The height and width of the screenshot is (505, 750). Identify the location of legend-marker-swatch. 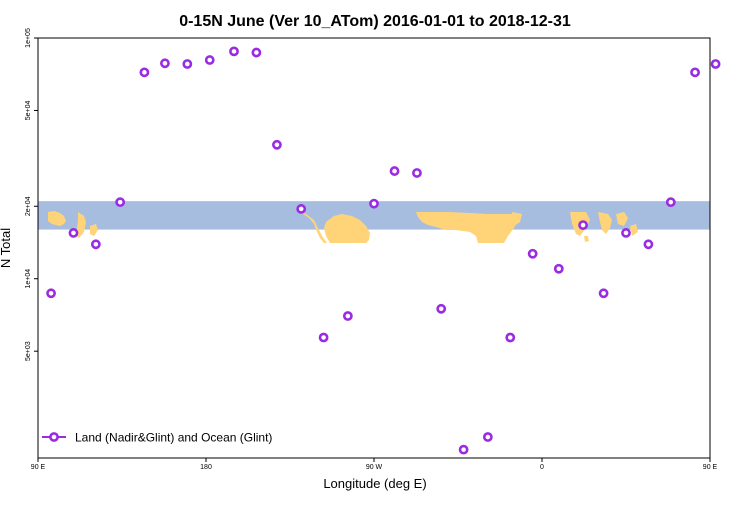
(54, 437).